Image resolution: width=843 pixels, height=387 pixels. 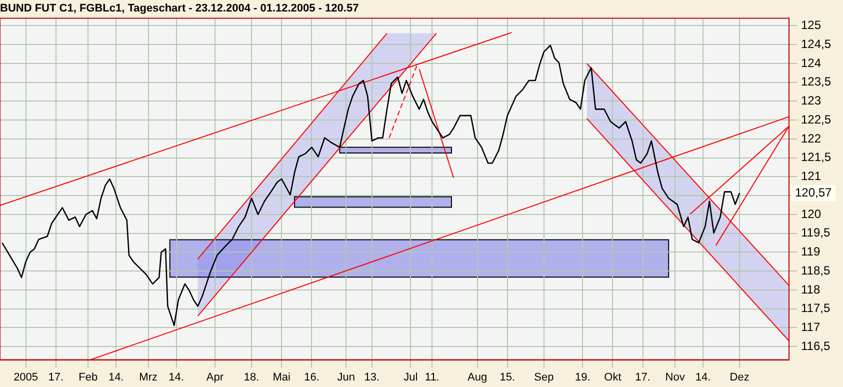 I want to click on x-tick-label: 19., so click(x=582, y=377).